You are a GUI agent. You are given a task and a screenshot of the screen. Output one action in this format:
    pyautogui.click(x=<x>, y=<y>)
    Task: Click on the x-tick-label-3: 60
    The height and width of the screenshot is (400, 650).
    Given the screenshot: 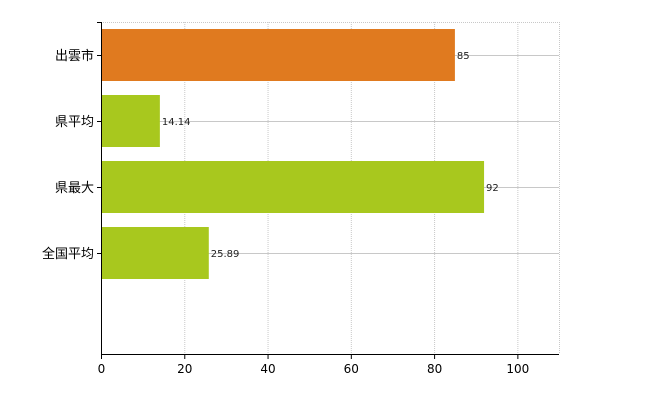 What is the action you would take?
    pyautogui.click(x=351, y=369)
    